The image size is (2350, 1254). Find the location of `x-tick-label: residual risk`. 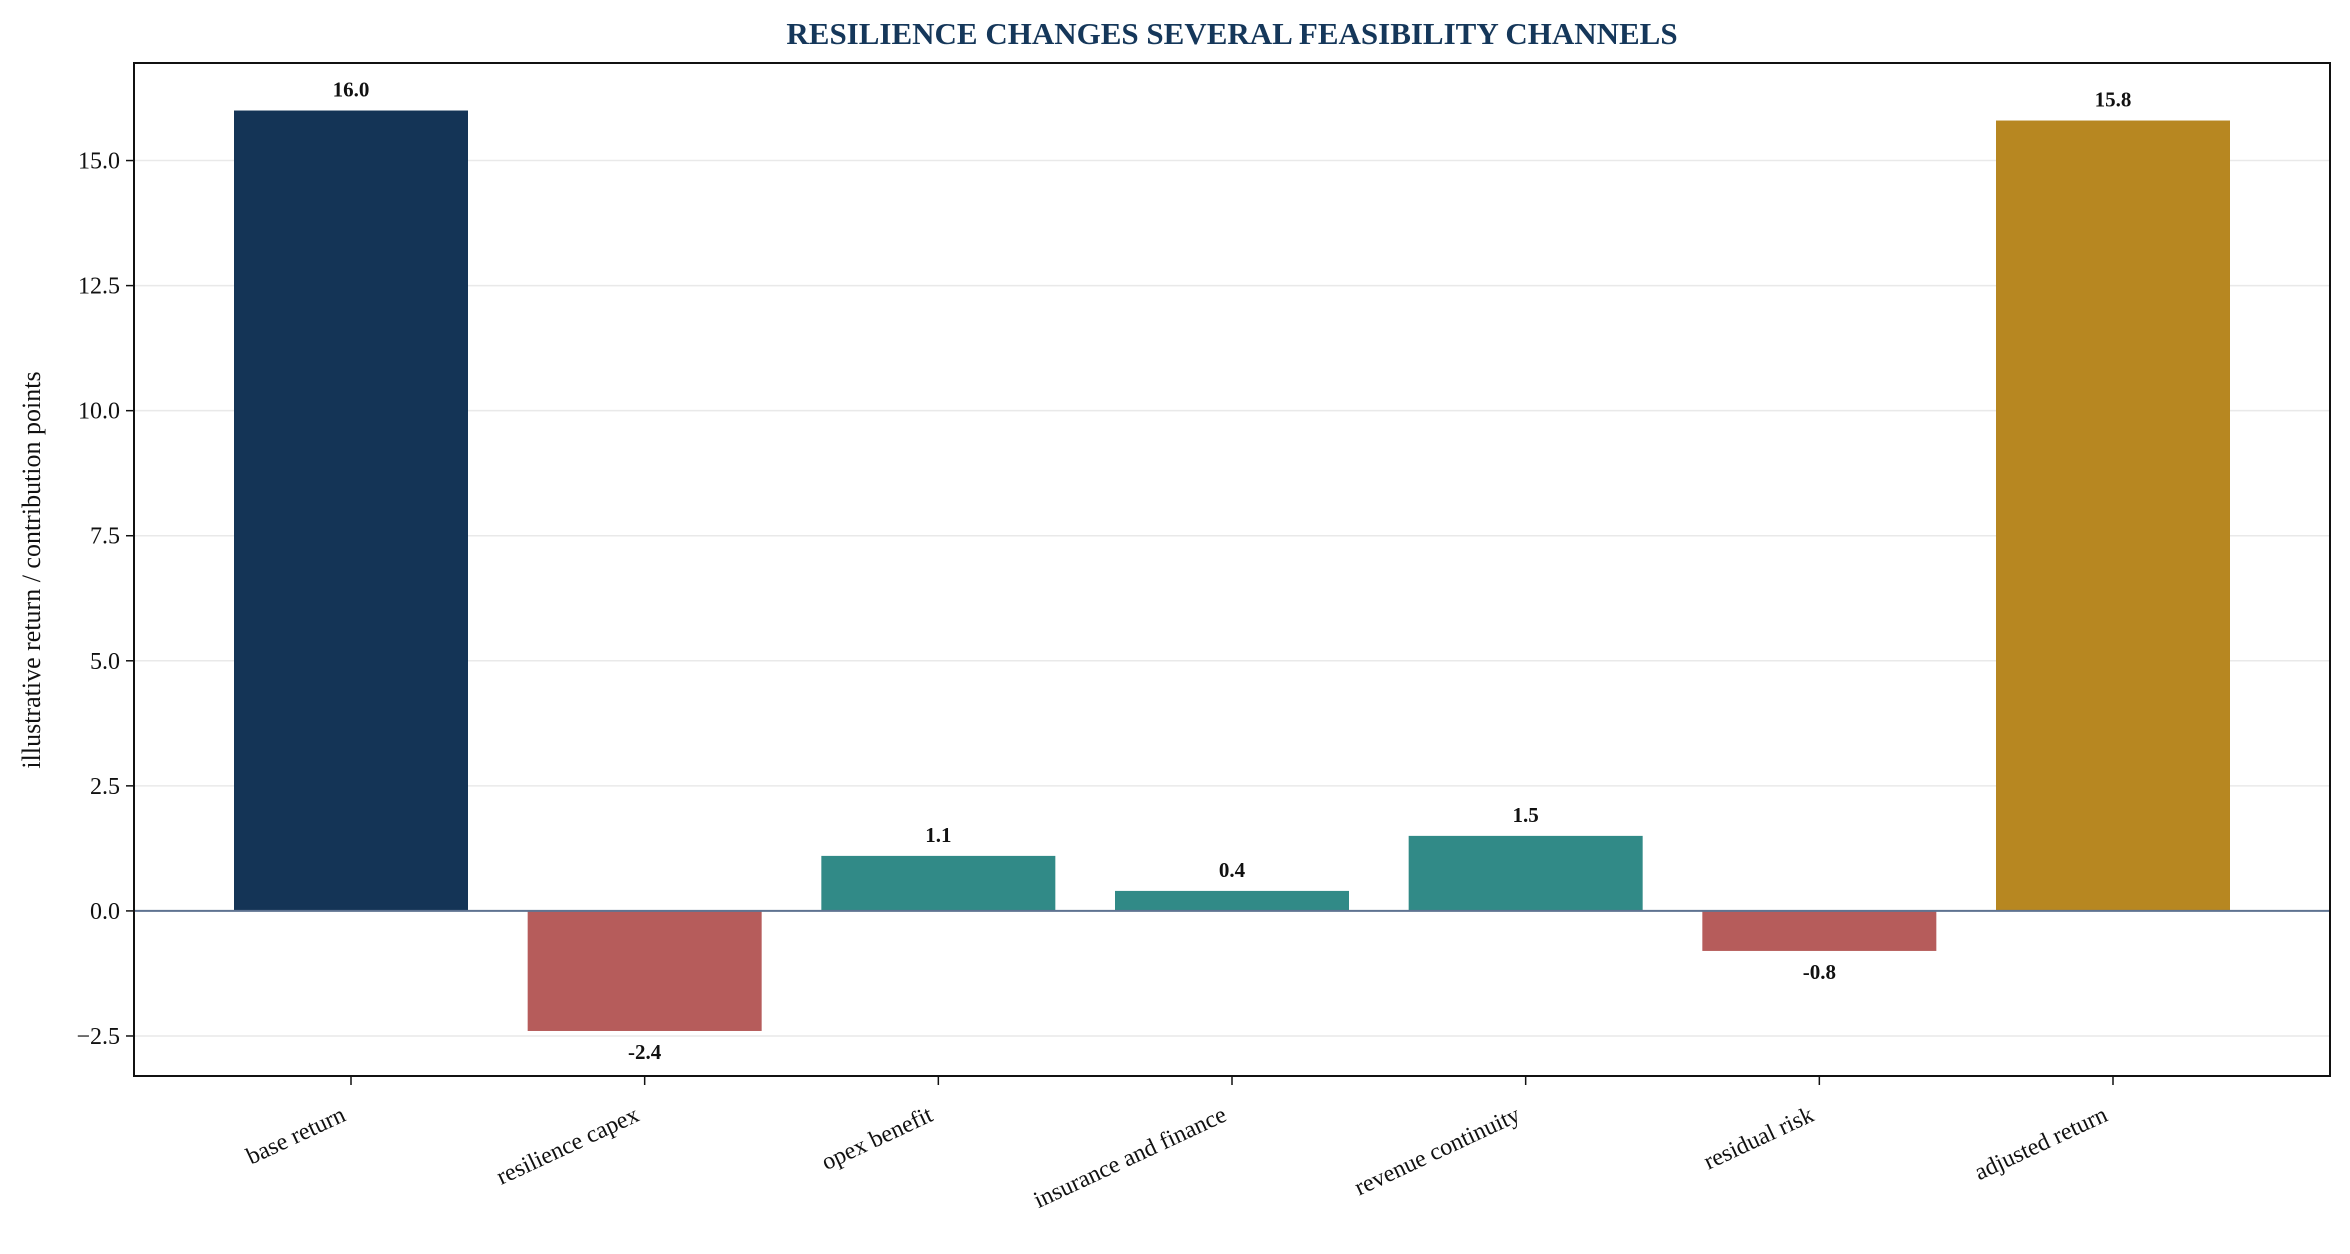

x-tick-label: residual risk is located at coordinates (1759, 1138).